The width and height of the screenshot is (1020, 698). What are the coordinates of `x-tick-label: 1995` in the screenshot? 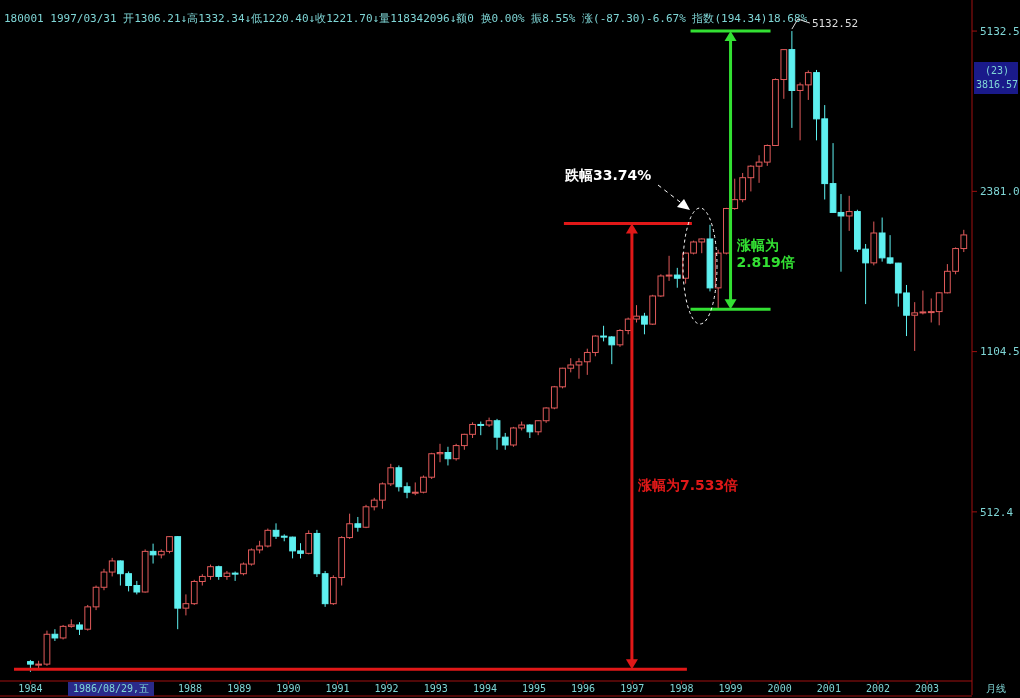 It's located at (534, 688).